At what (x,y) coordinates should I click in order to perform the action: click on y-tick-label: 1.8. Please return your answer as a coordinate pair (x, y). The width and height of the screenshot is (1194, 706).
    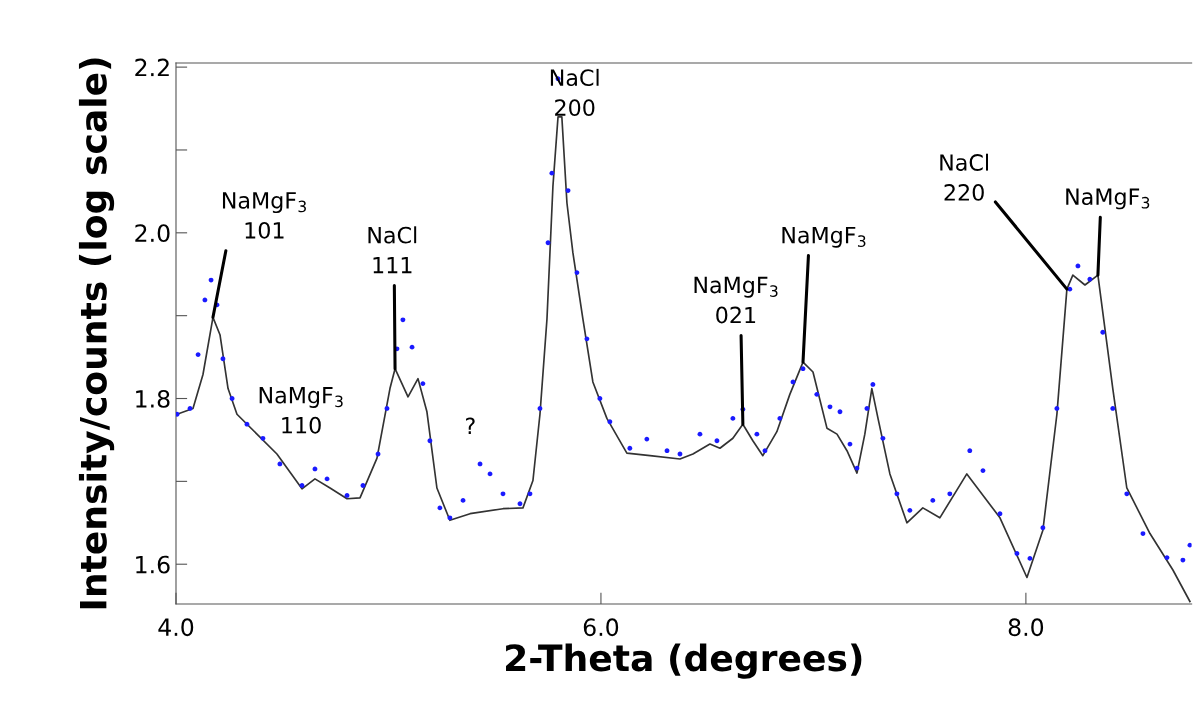
    Looking at the image, I should click on (153, 398).